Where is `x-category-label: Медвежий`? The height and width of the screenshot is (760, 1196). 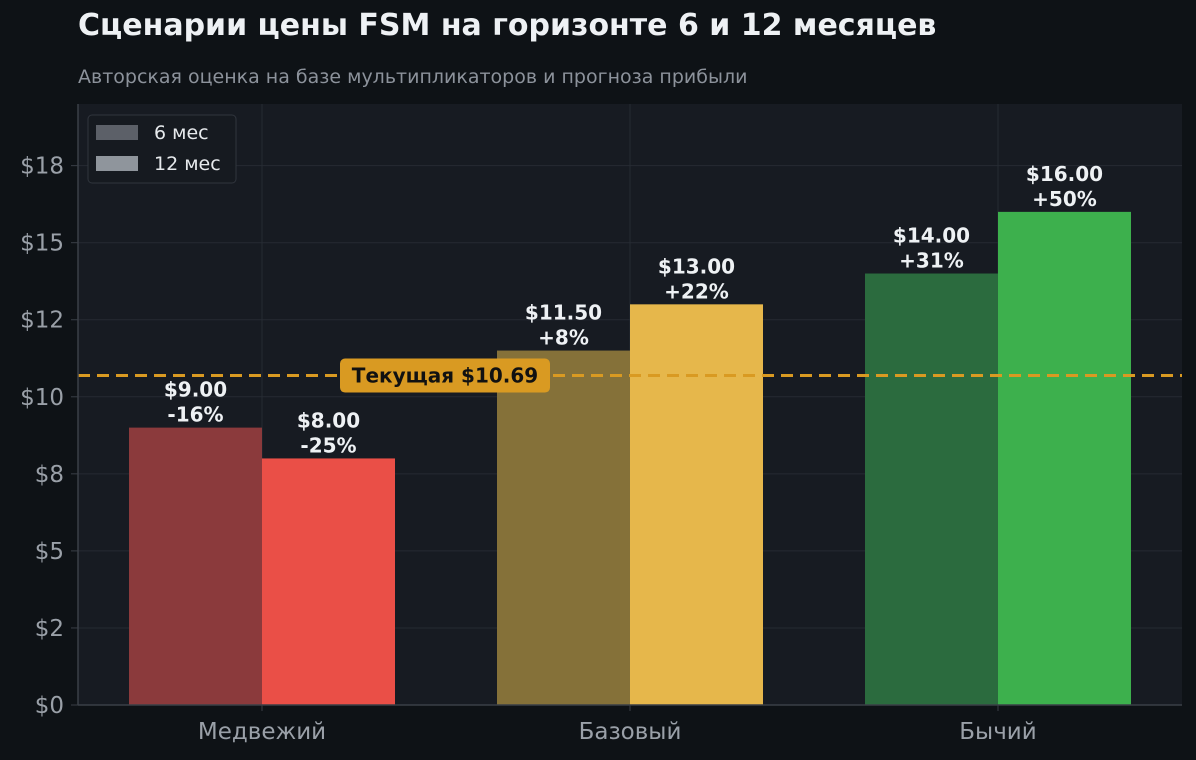 x-category-label: Медвежий is located at coordinates (262, 732).